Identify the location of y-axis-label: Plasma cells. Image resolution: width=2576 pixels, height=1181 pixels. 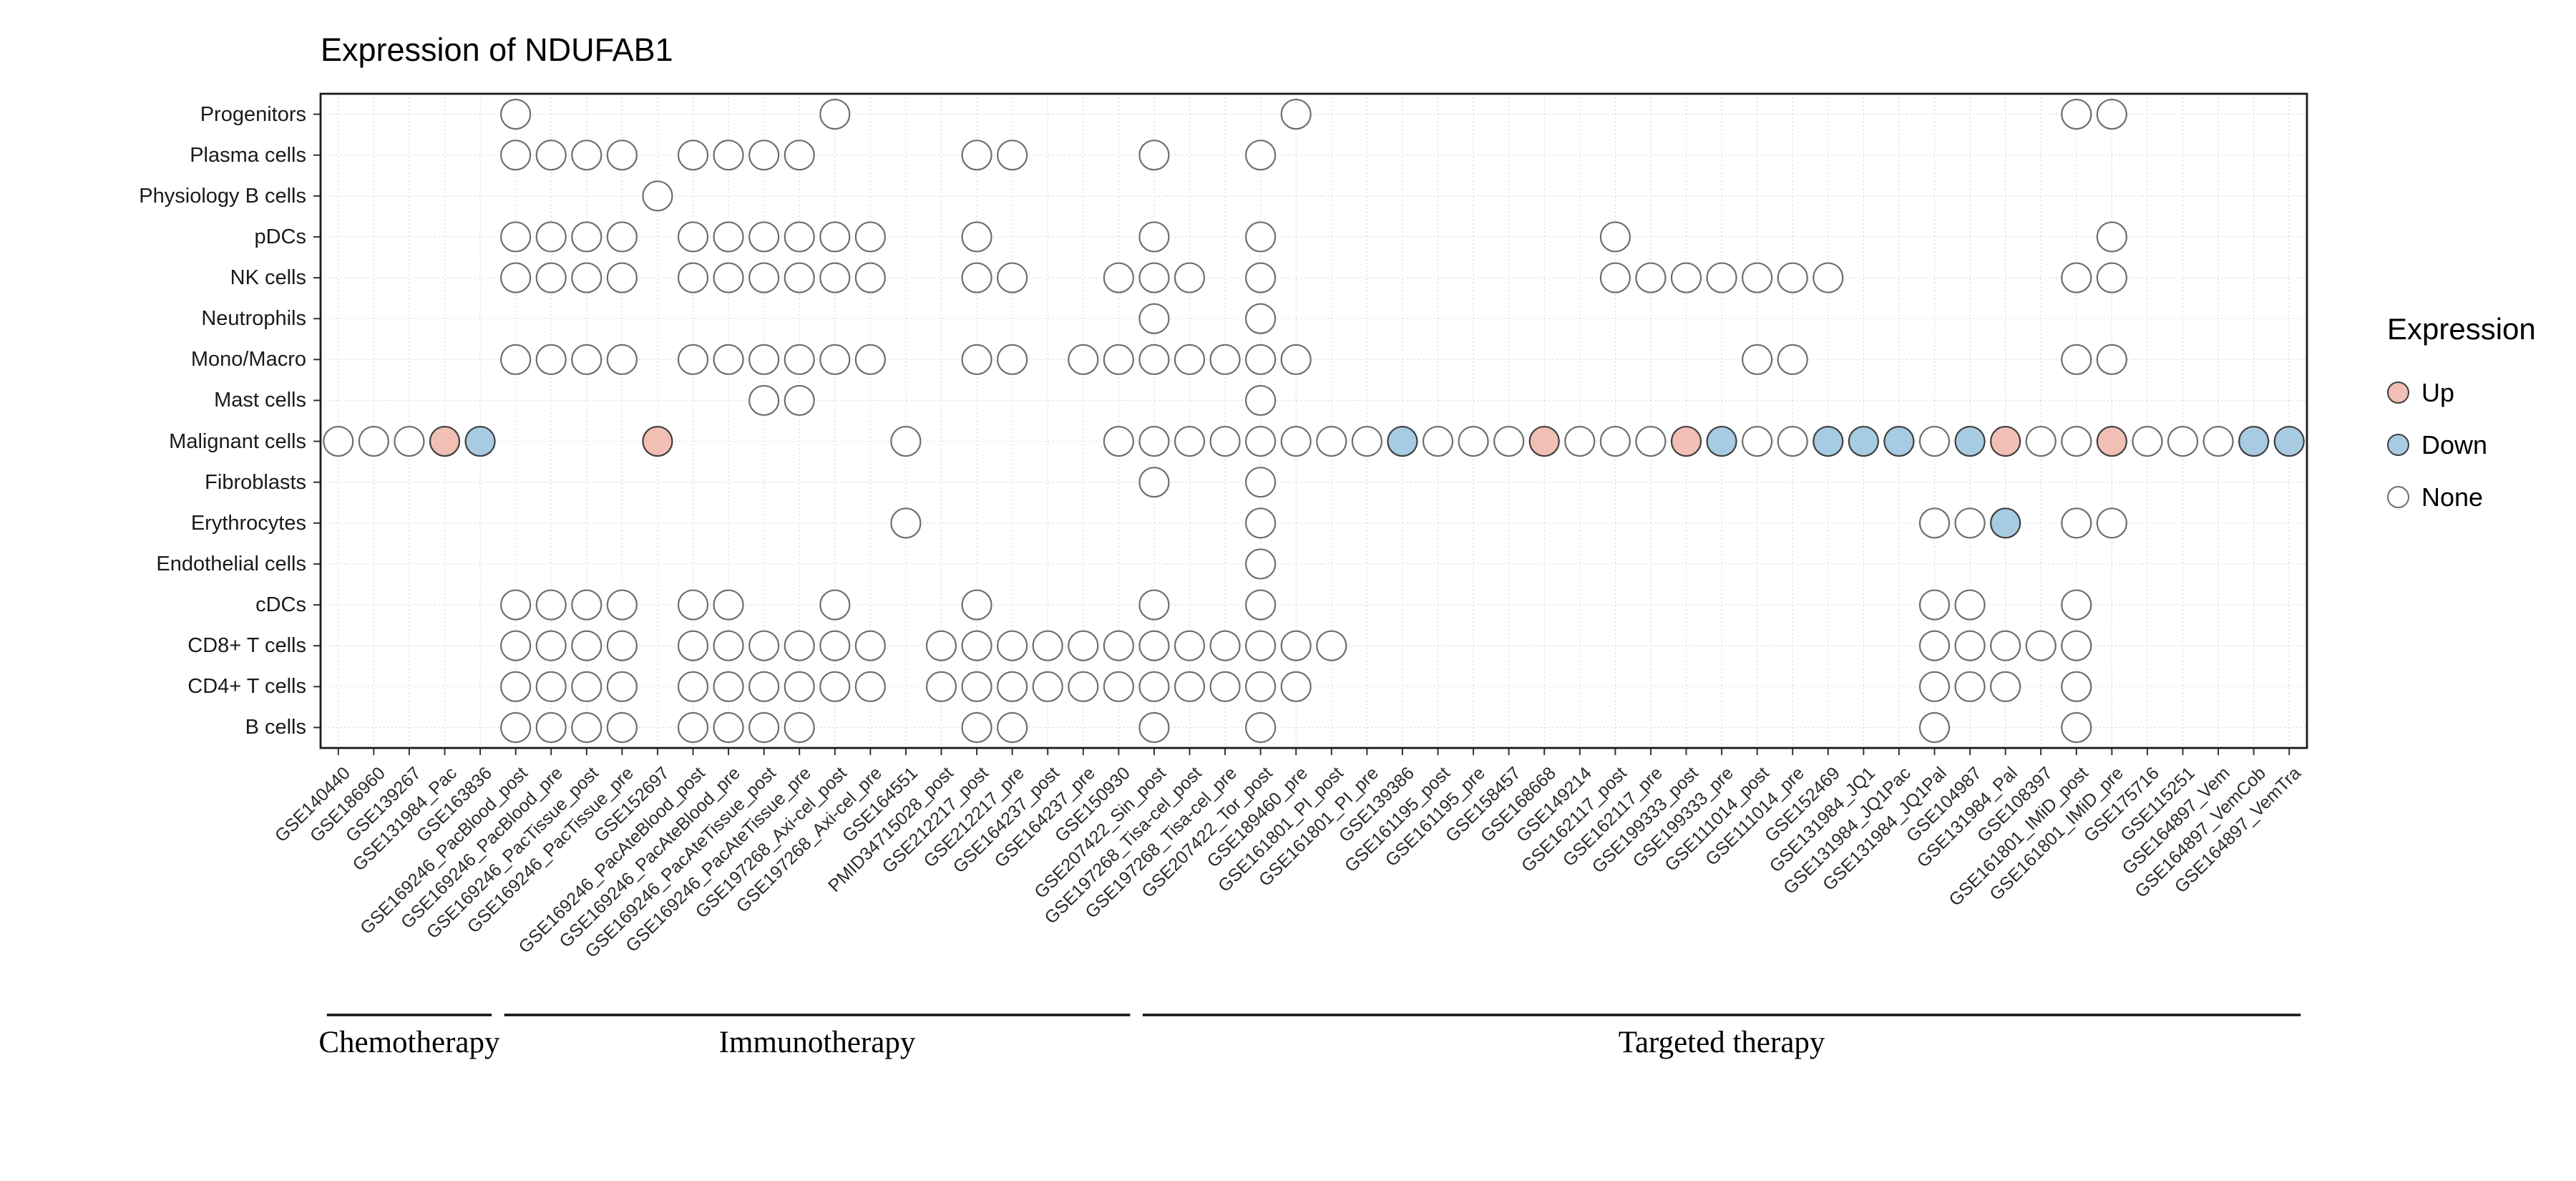
(248, 155).